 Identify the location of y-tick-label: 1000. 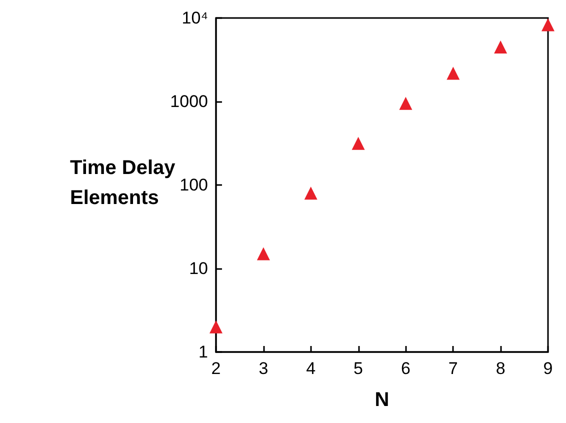
(189, 101).